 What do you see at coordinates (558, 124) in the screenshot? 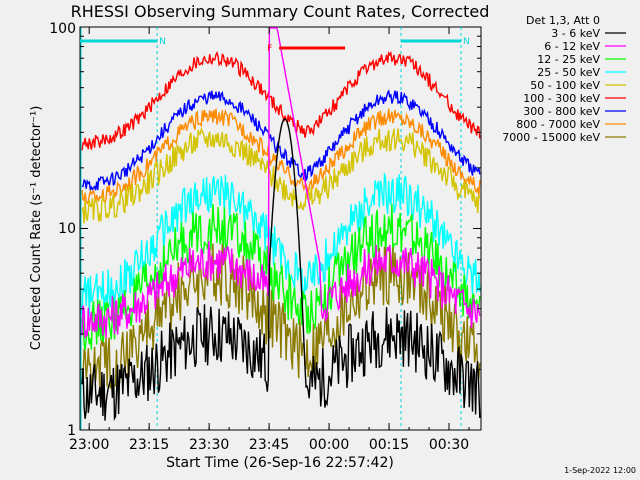
I see `legend-label: 800 - 7000 keV` at bounding box center [558, 124].